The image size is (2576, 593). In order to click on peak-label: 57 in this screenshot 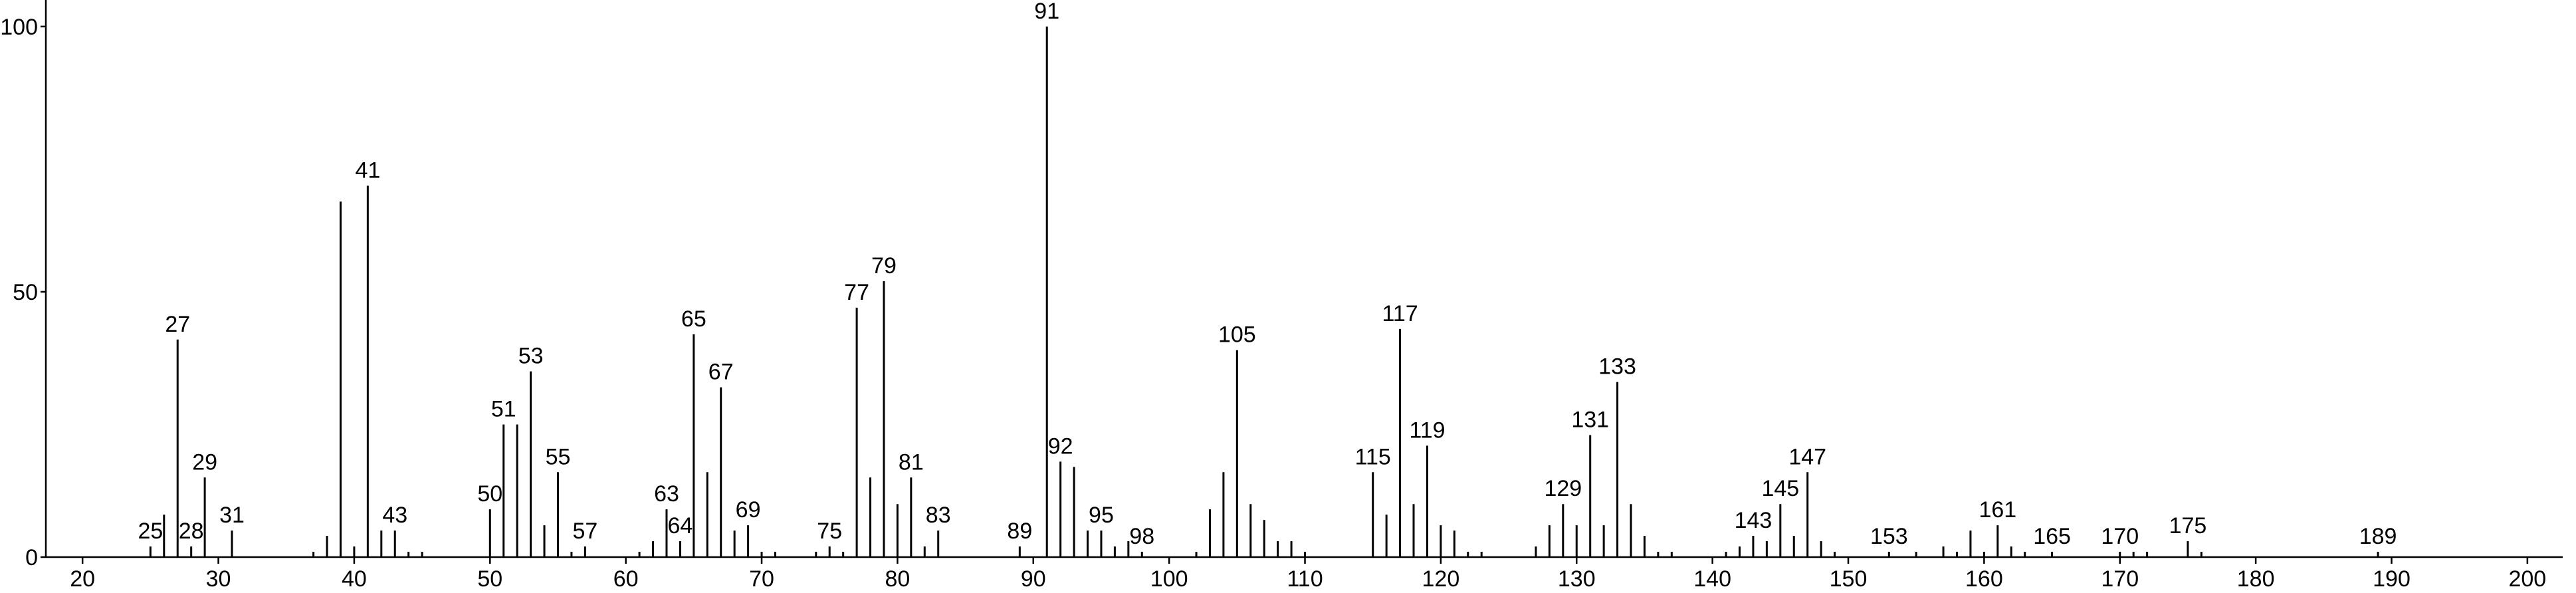, I will do `click(584, 531)`.